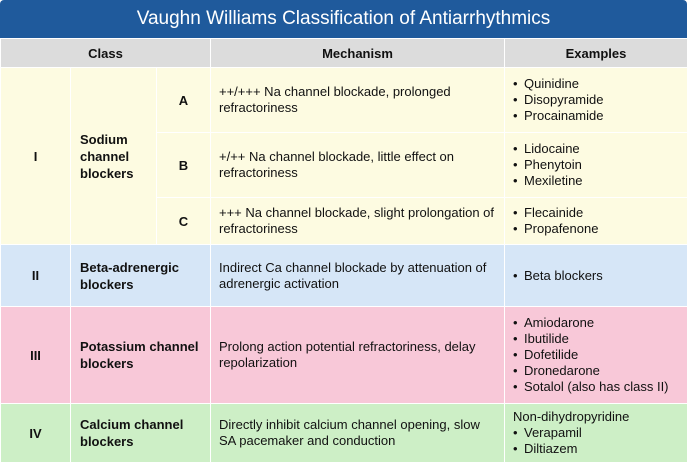 The height and width of the screenshot is (463, 687). Describe the element at coordinates (184, 100) in the screenshot. I see `subclass-label: A` at that location.